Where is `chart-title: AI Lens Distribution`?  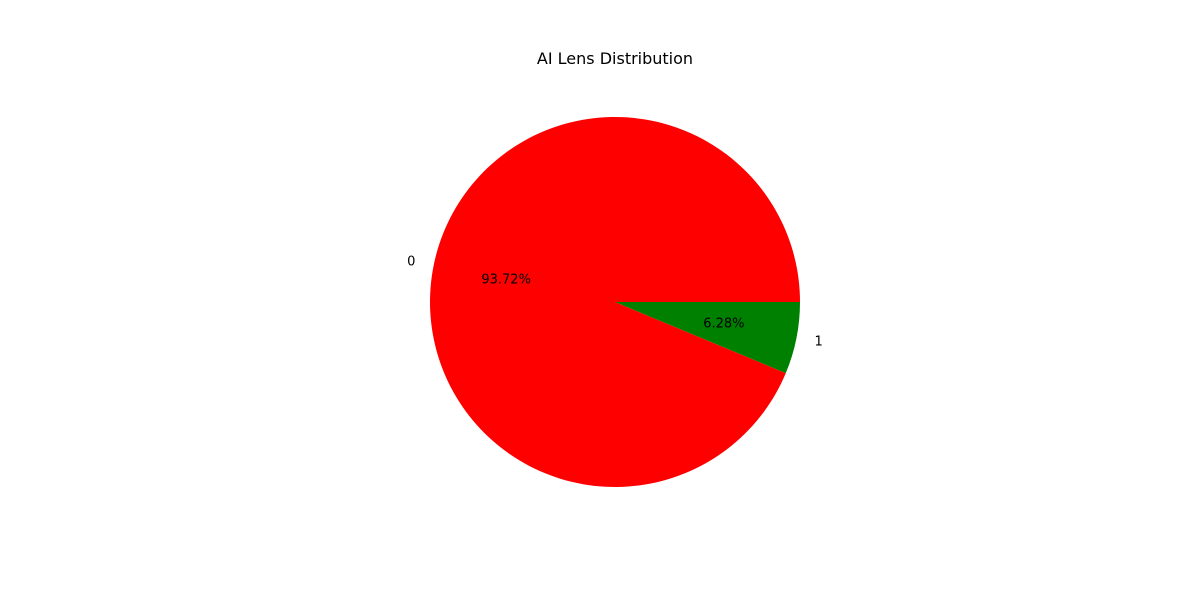 chart-title: AI Lens Distribution is located at coordinates (615, 58).